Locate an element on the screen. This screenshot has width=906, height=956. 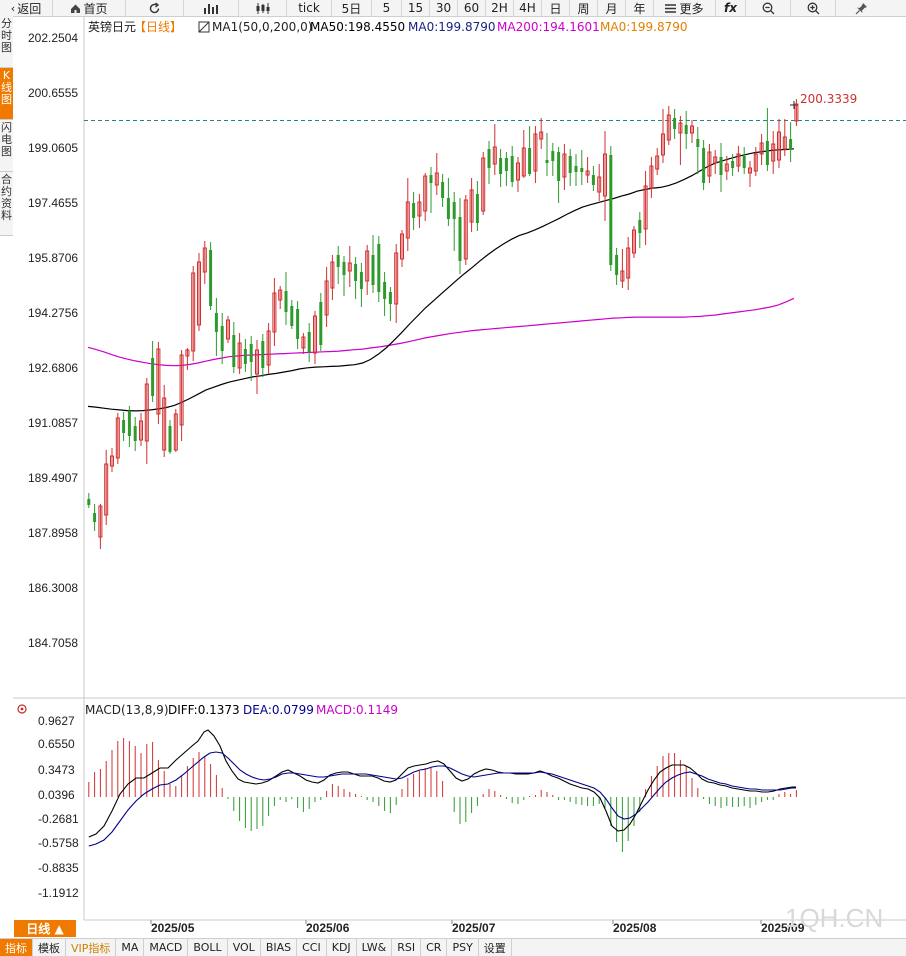
tab-cci: CCI is located at coordinates (312, 947).